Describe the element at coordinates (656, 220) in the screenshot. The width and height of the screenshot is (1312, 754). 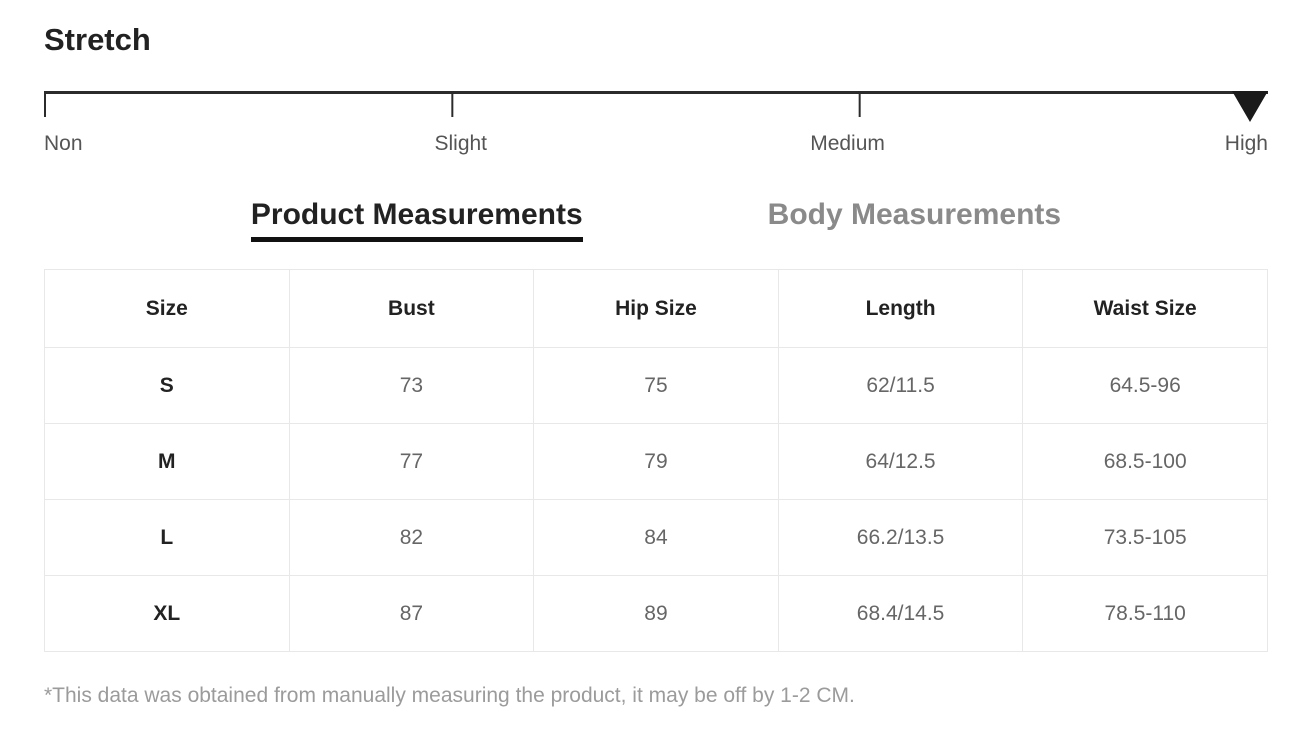
I see `measurement-tabs: Product Measurements Body Measurements` at that location.